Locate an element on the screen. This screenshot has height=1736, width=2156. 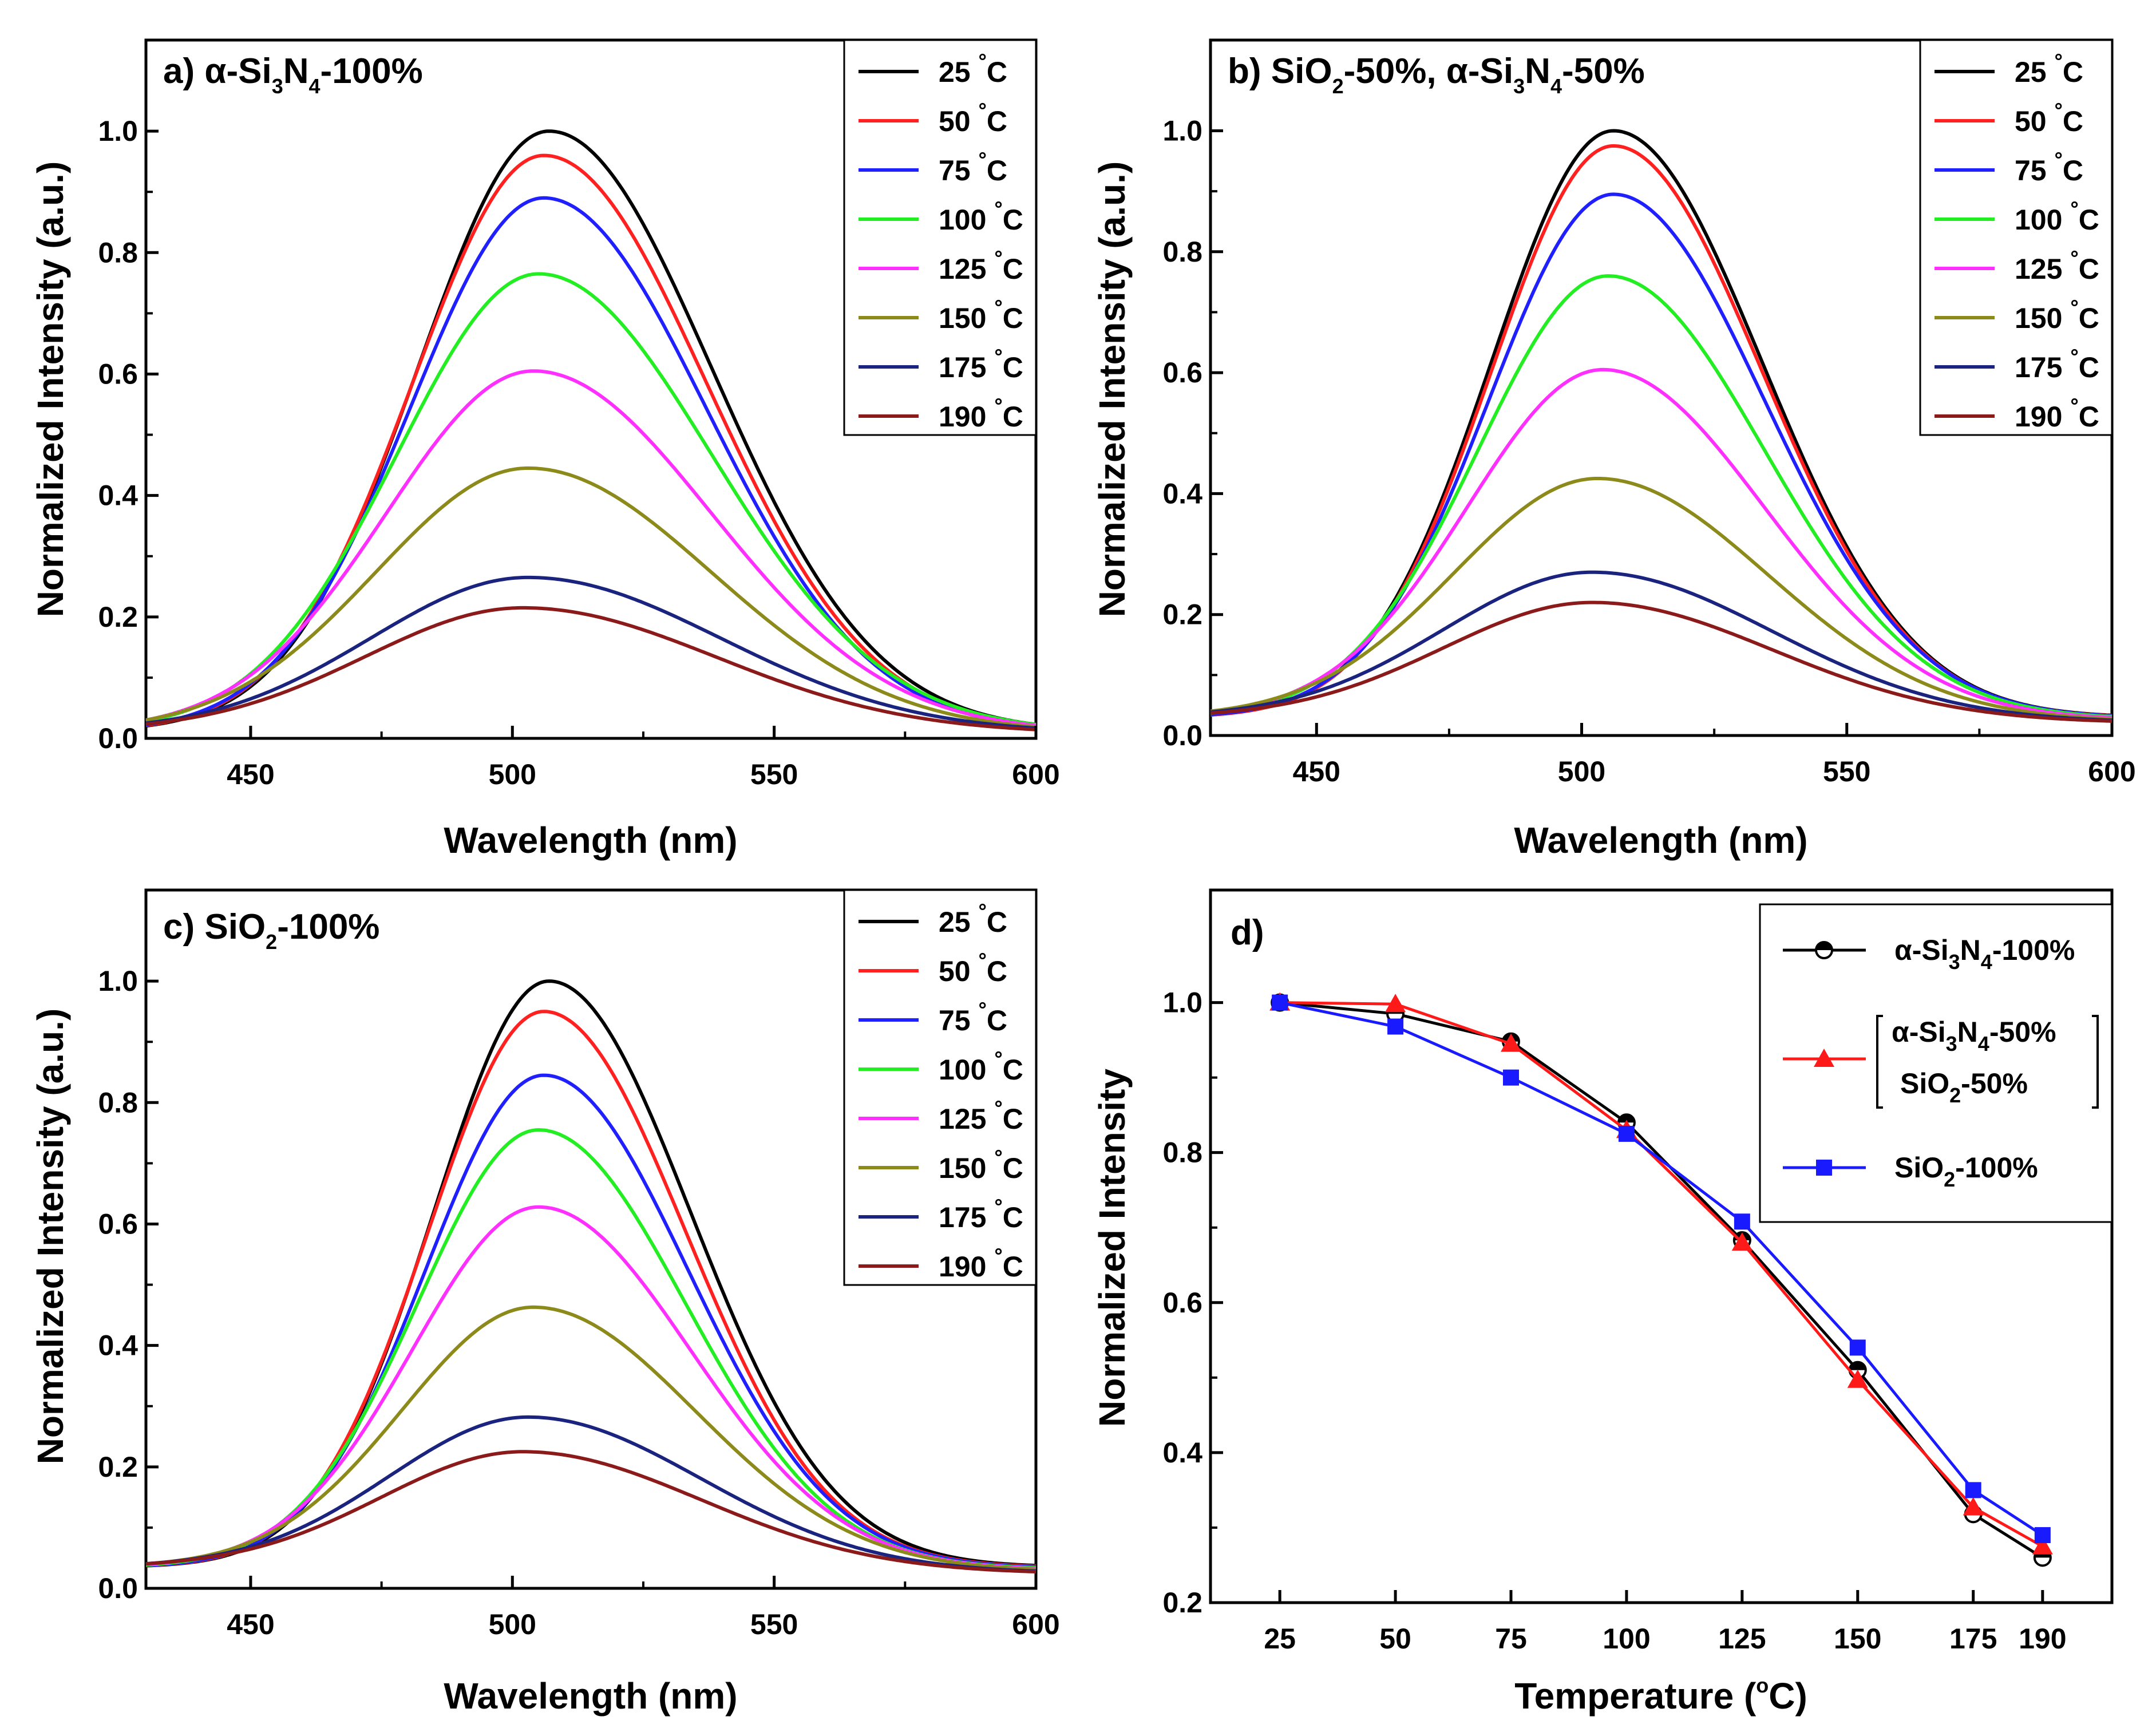
panel-b-xtick-label-0: 450 is located at coordinates (1316, 772).